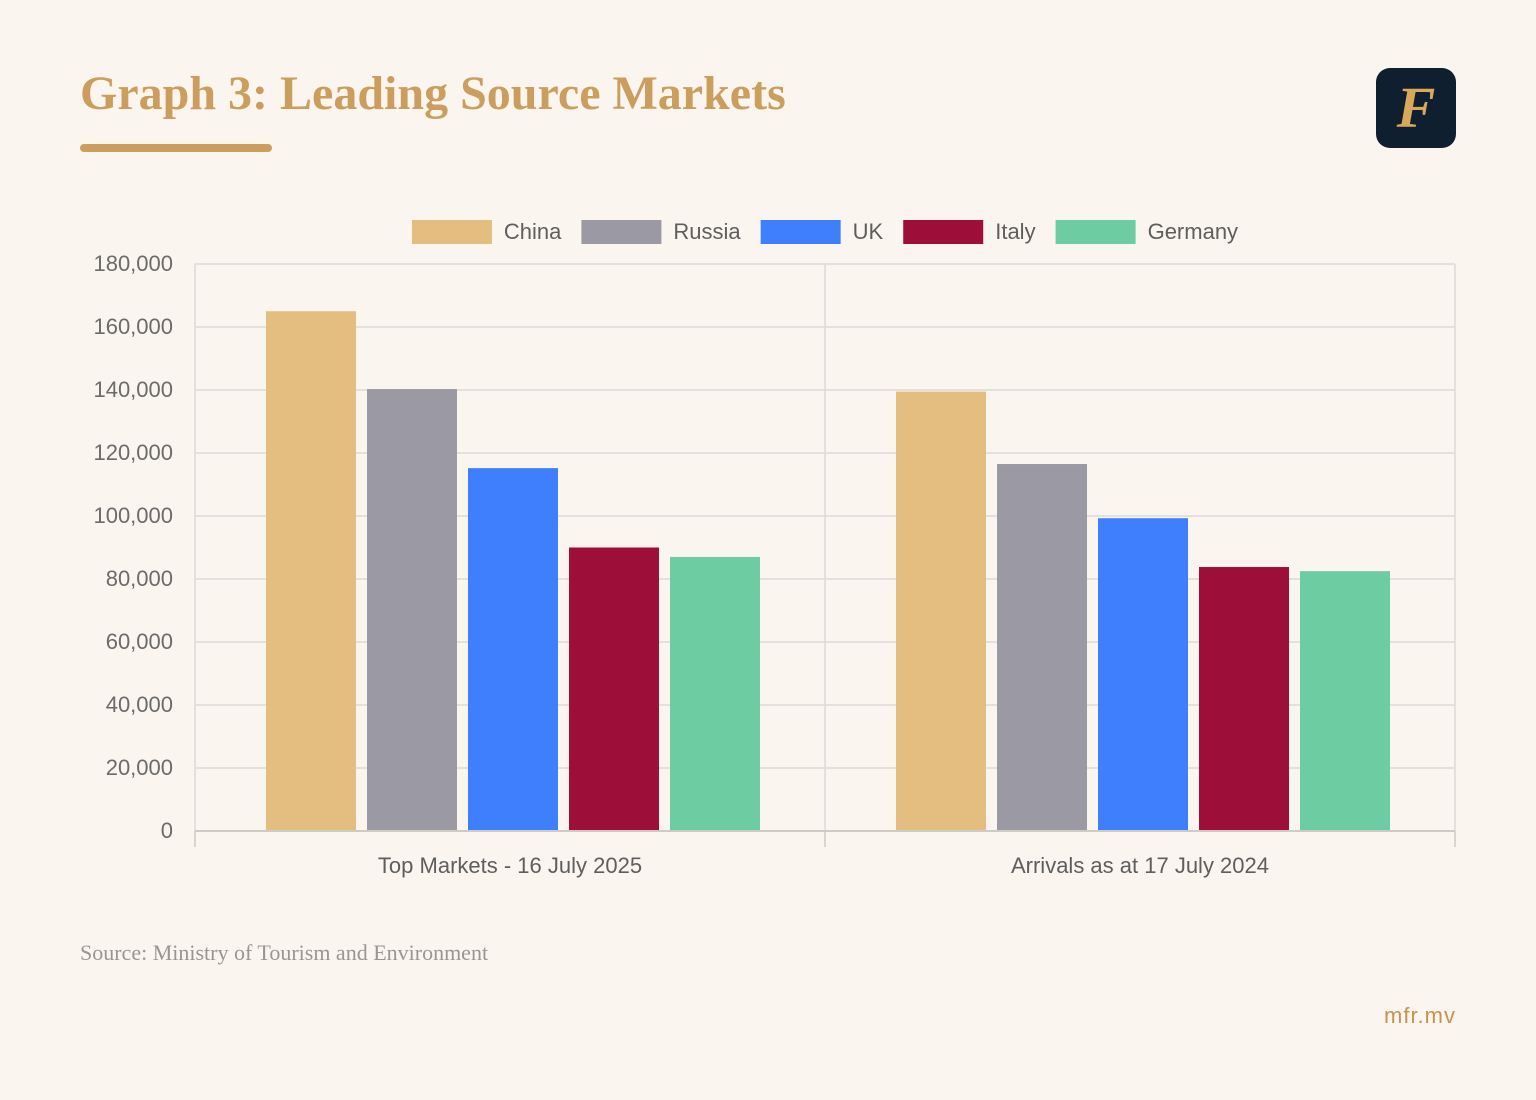 The height and width of the screenshot is (1100, 1536). Describe the element at coordinates (451, 232) in the screenshot. I see `legend-swatch-china` at that location.